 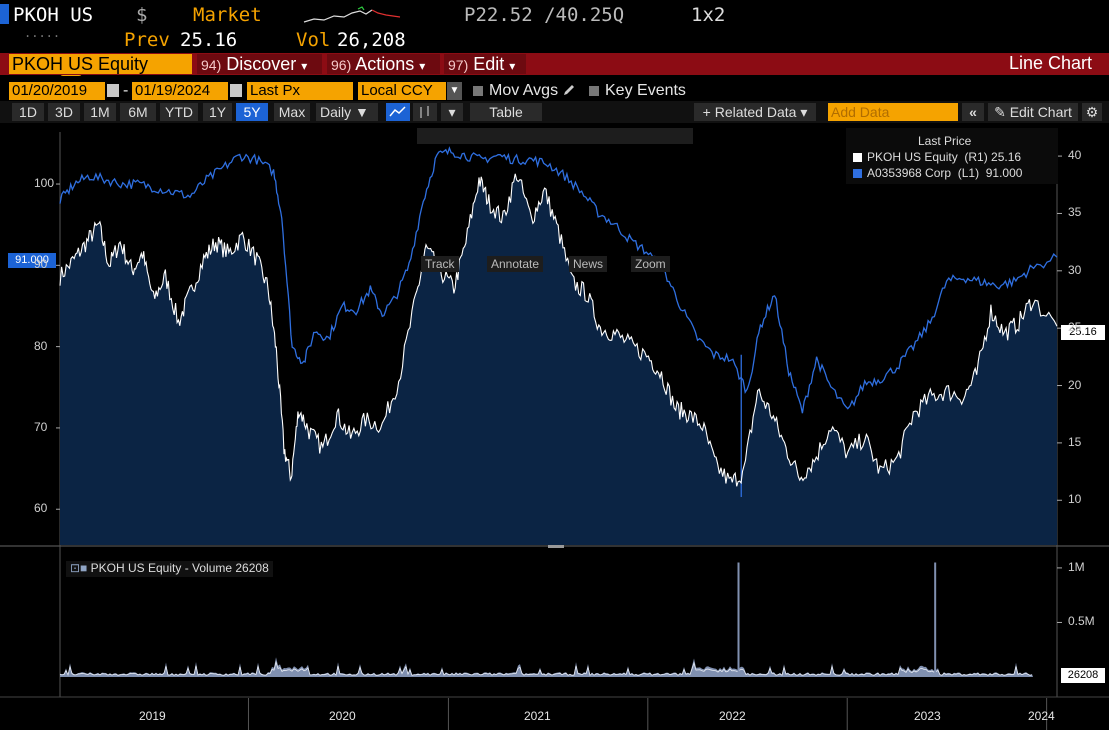 I want to click on prev-label: Prev, so click(x=147, y=40).